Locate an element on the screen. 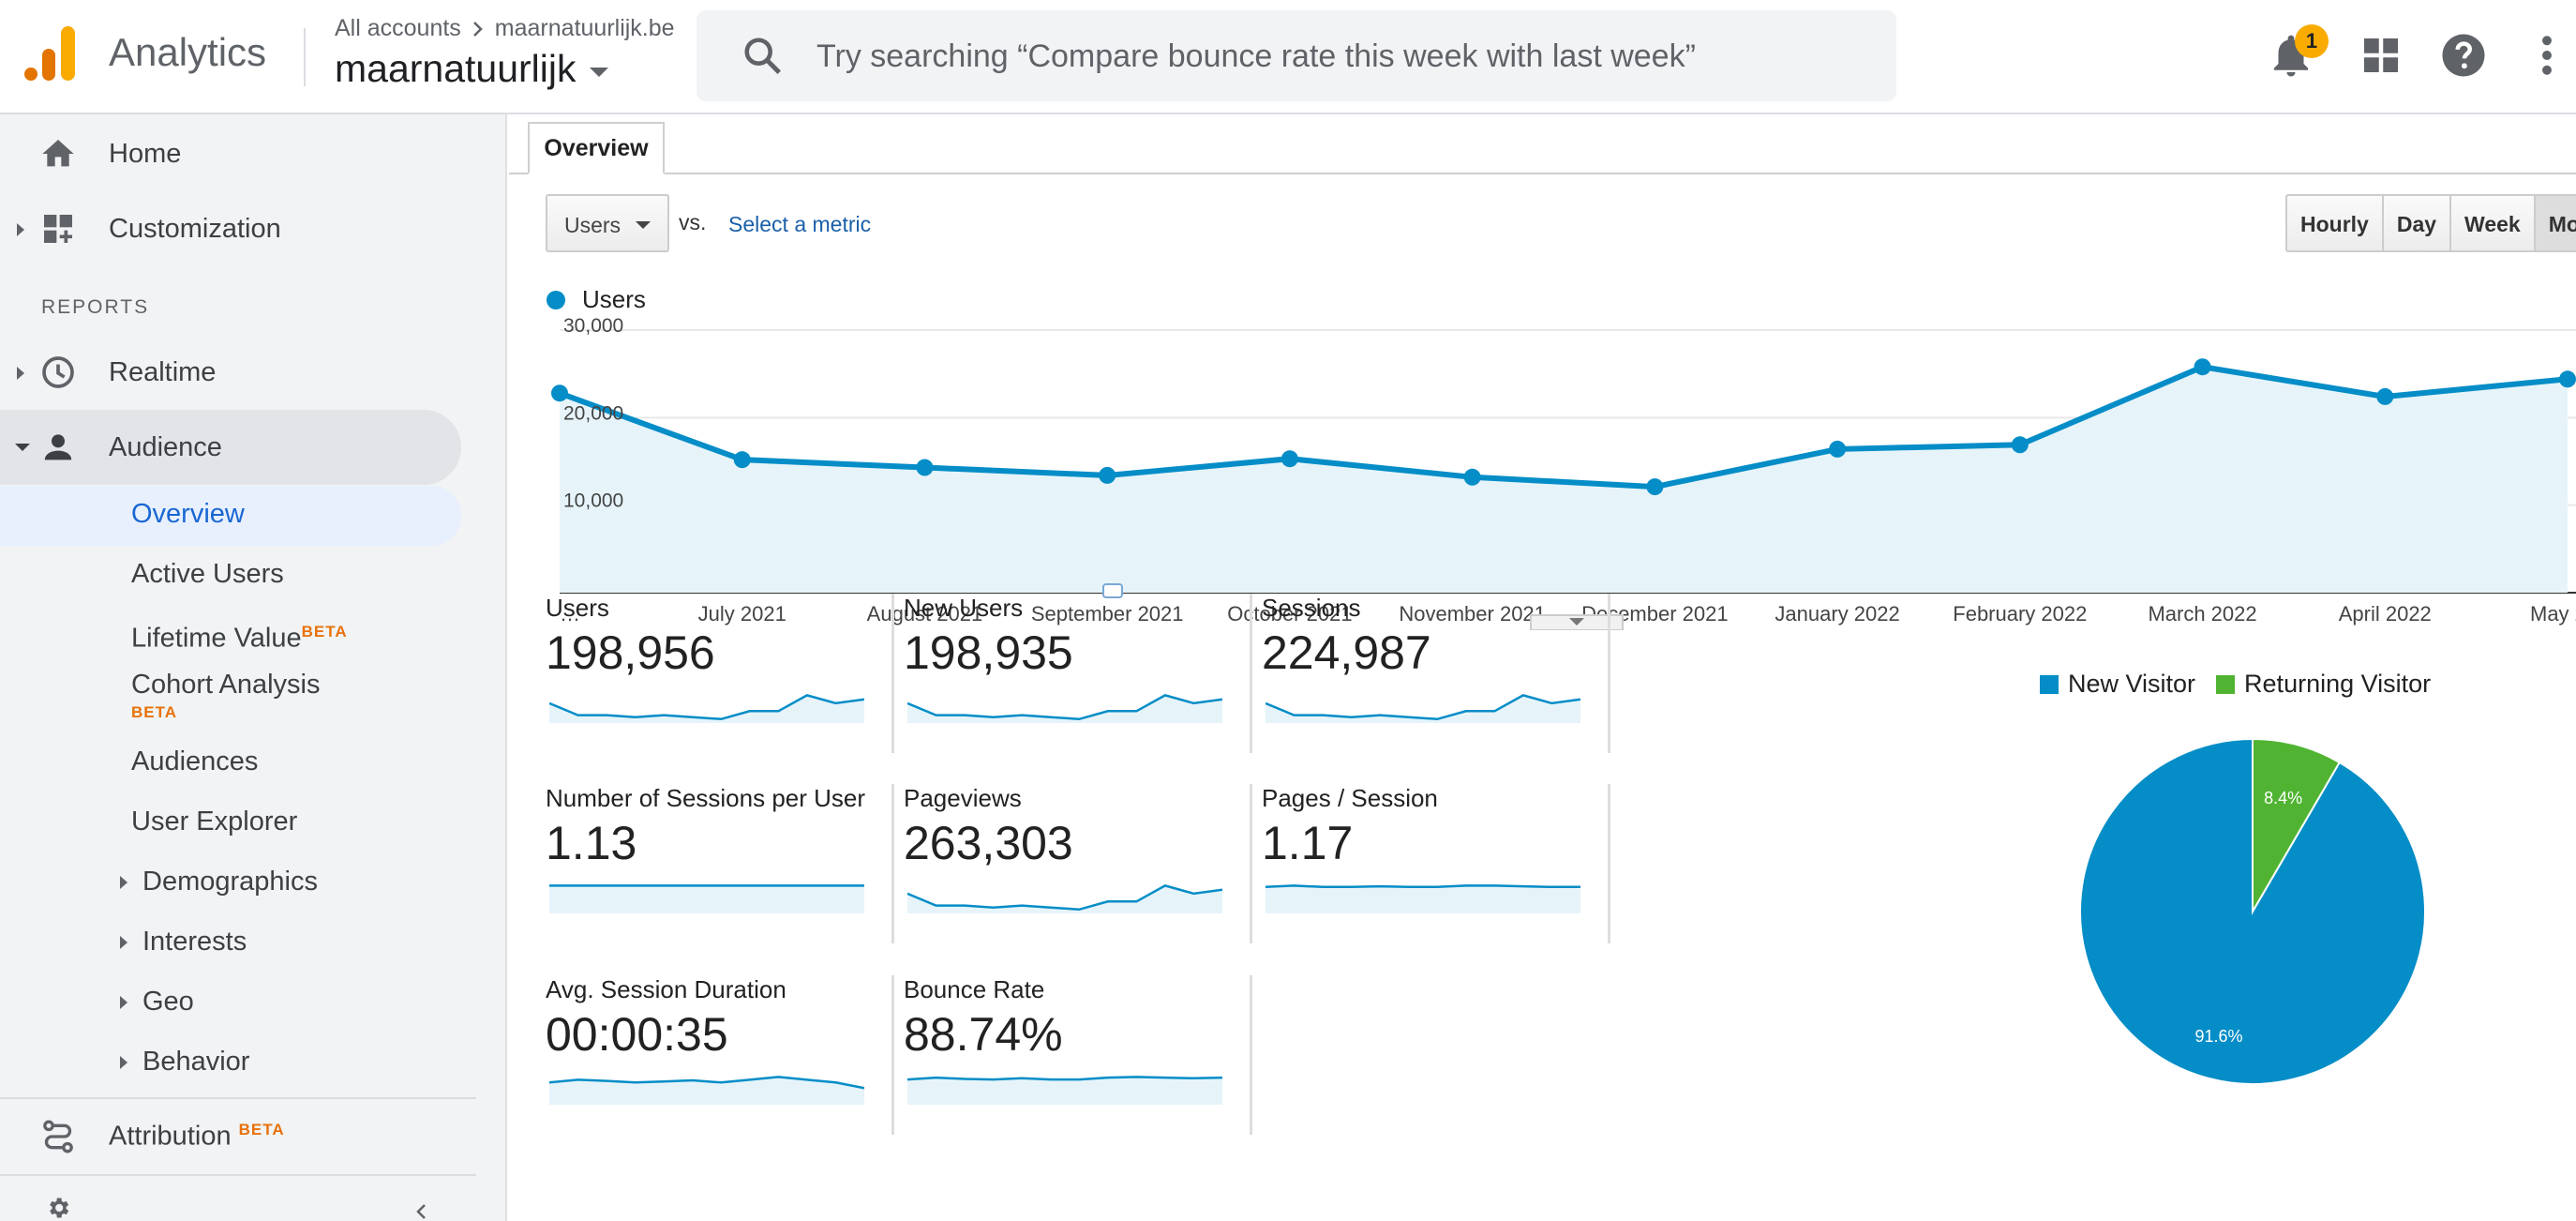 The height and width of the screenshot is (1221, 2576). annotation-marker-icon is located at coordinates (1113, 590).